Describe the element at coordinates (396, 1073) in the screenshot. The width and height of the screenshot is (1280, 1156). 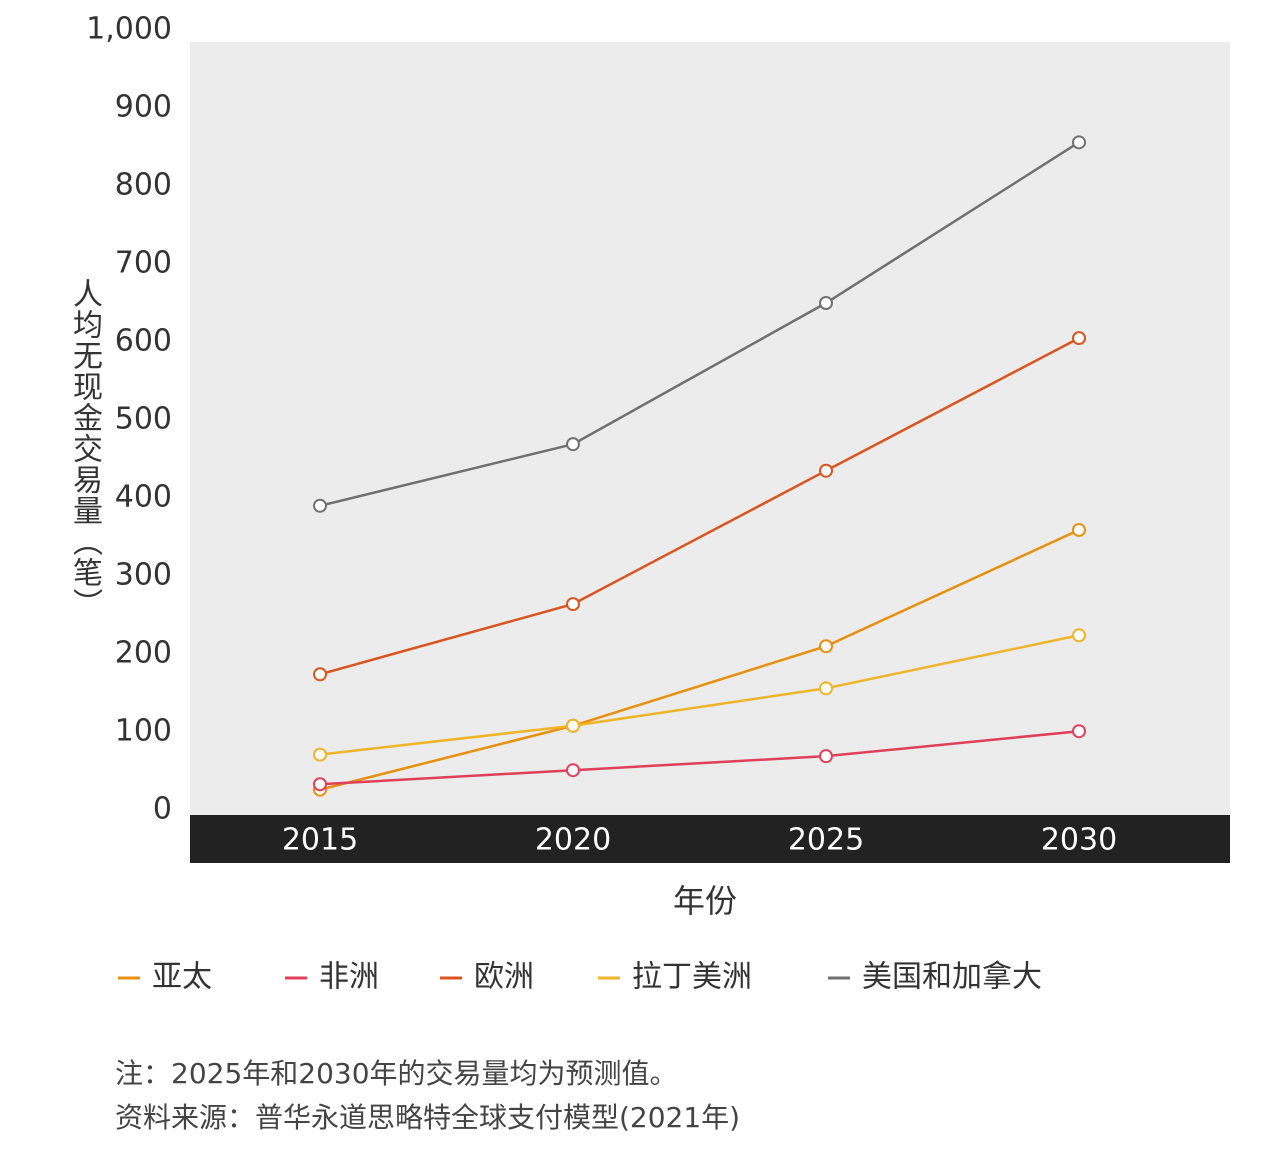
I see `note: 注：2025年和2030年的交易量均为预测值。` at that location.